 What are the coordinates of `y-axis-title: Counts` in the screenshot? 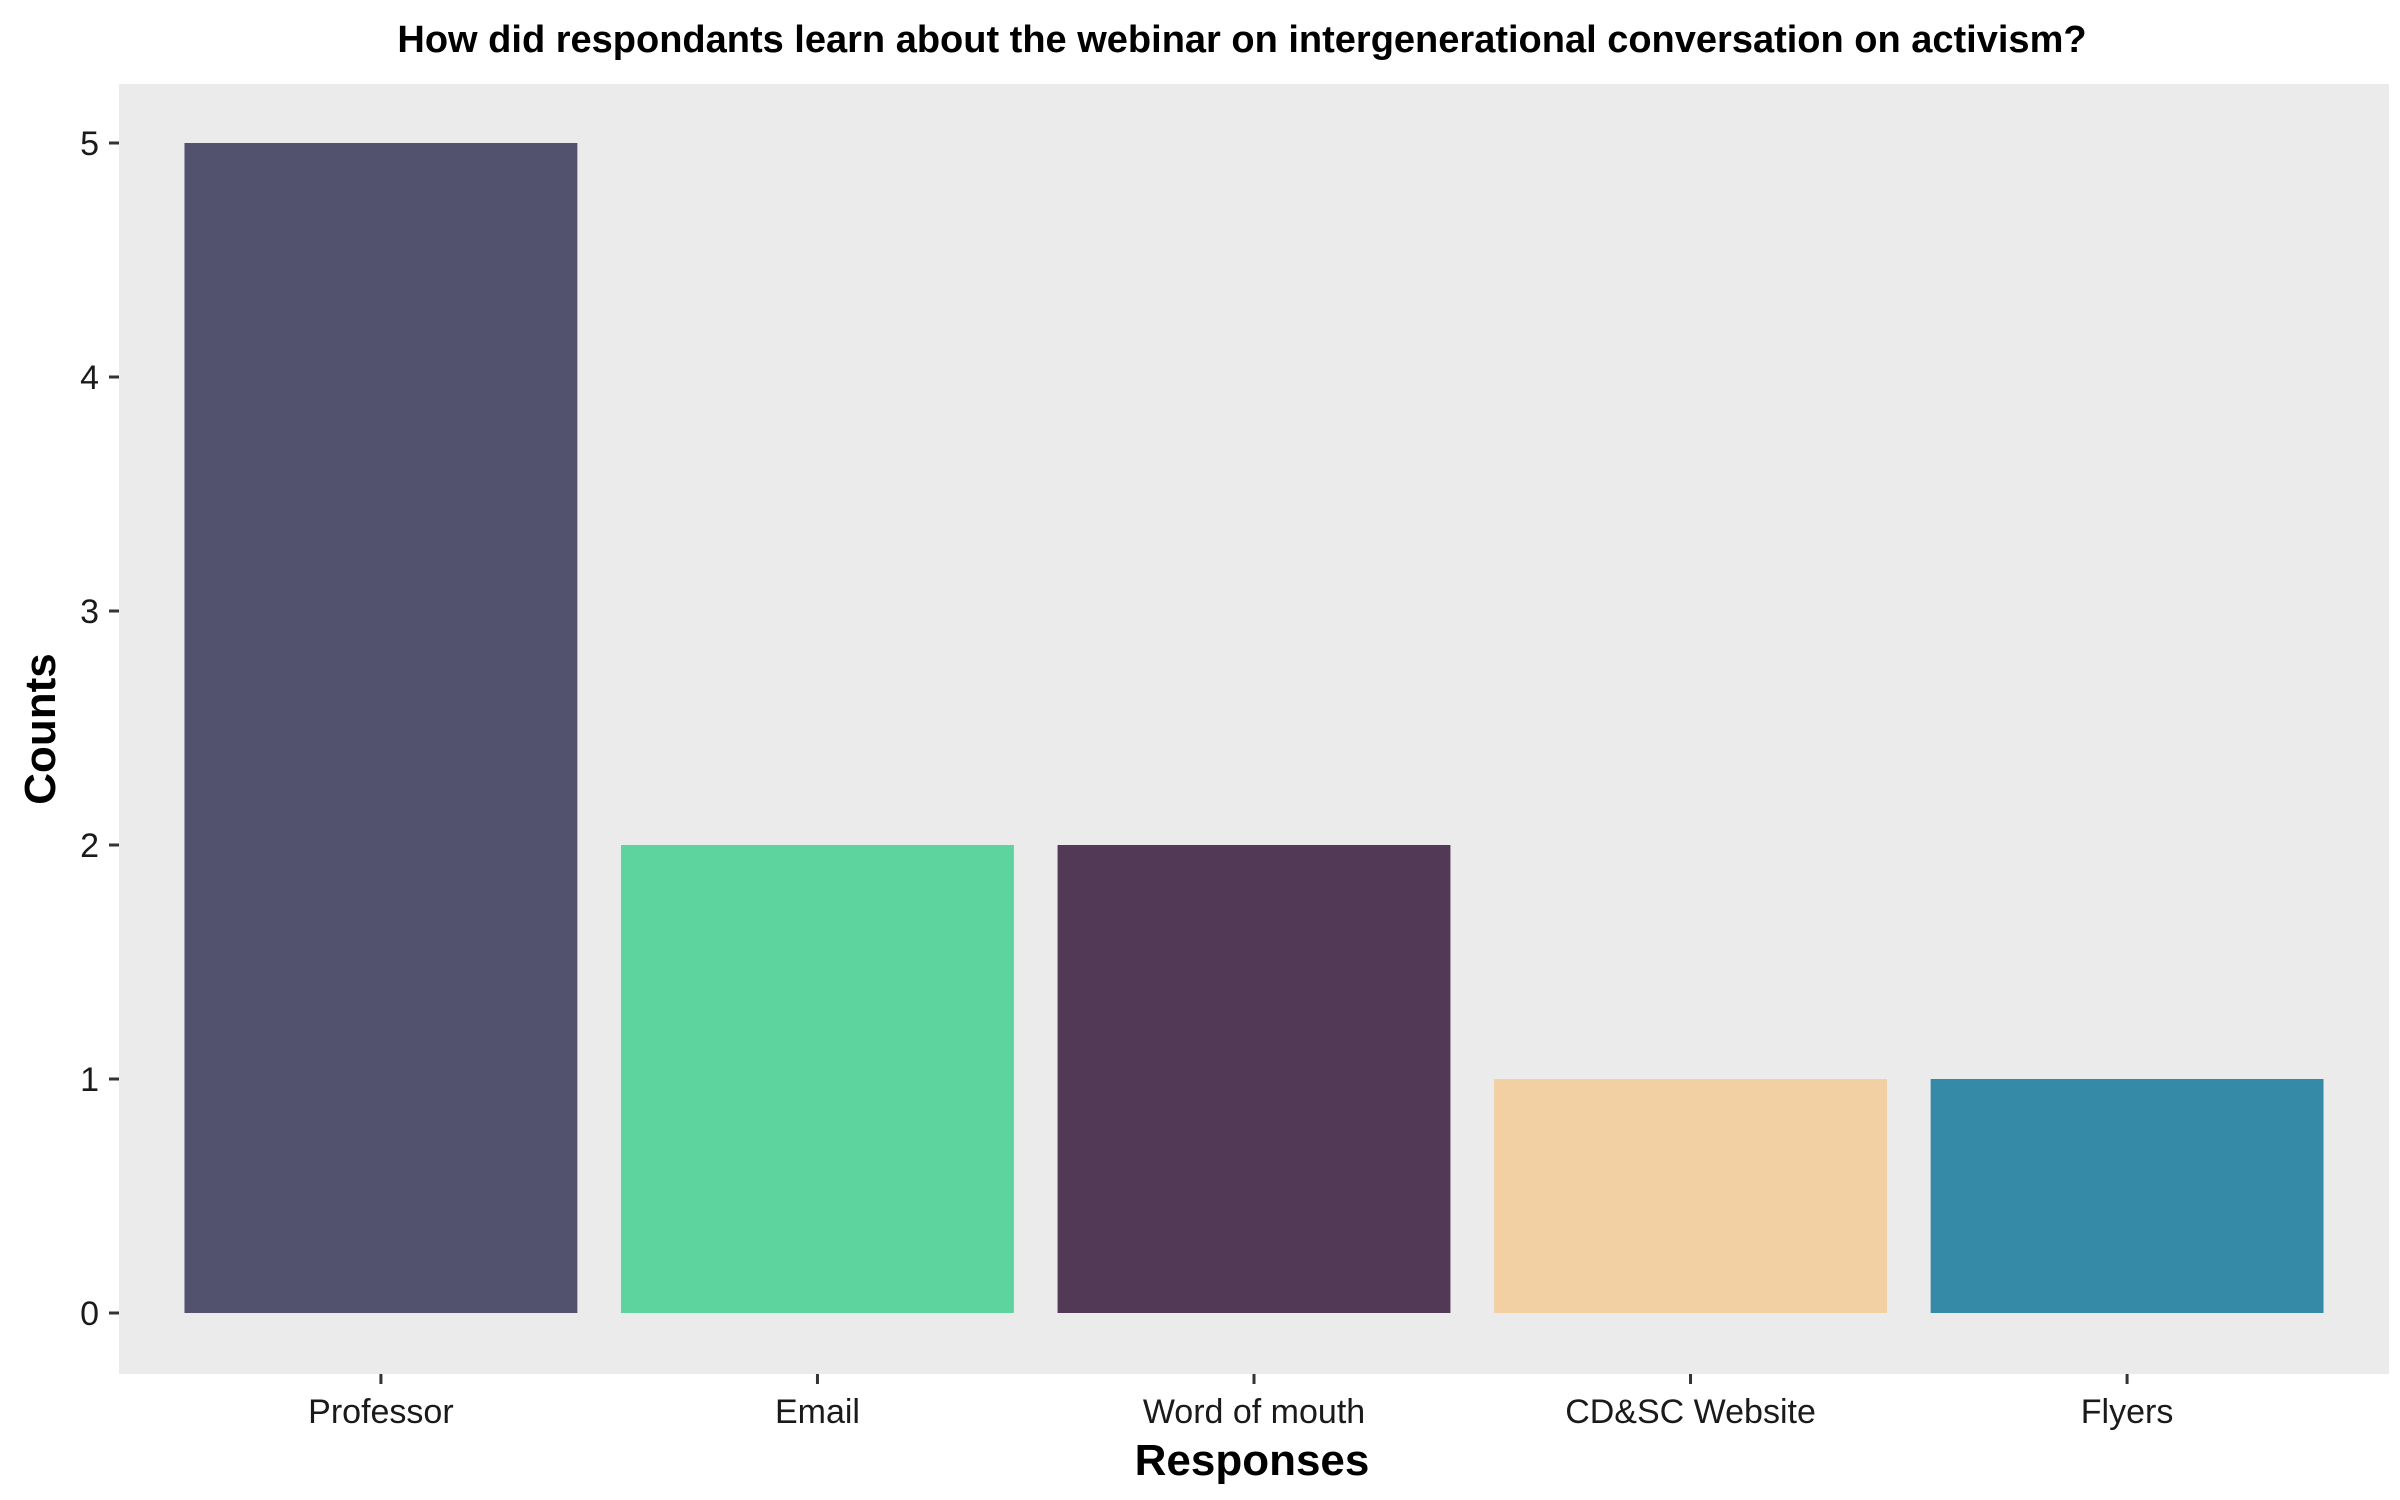 It's located at (40, 729).